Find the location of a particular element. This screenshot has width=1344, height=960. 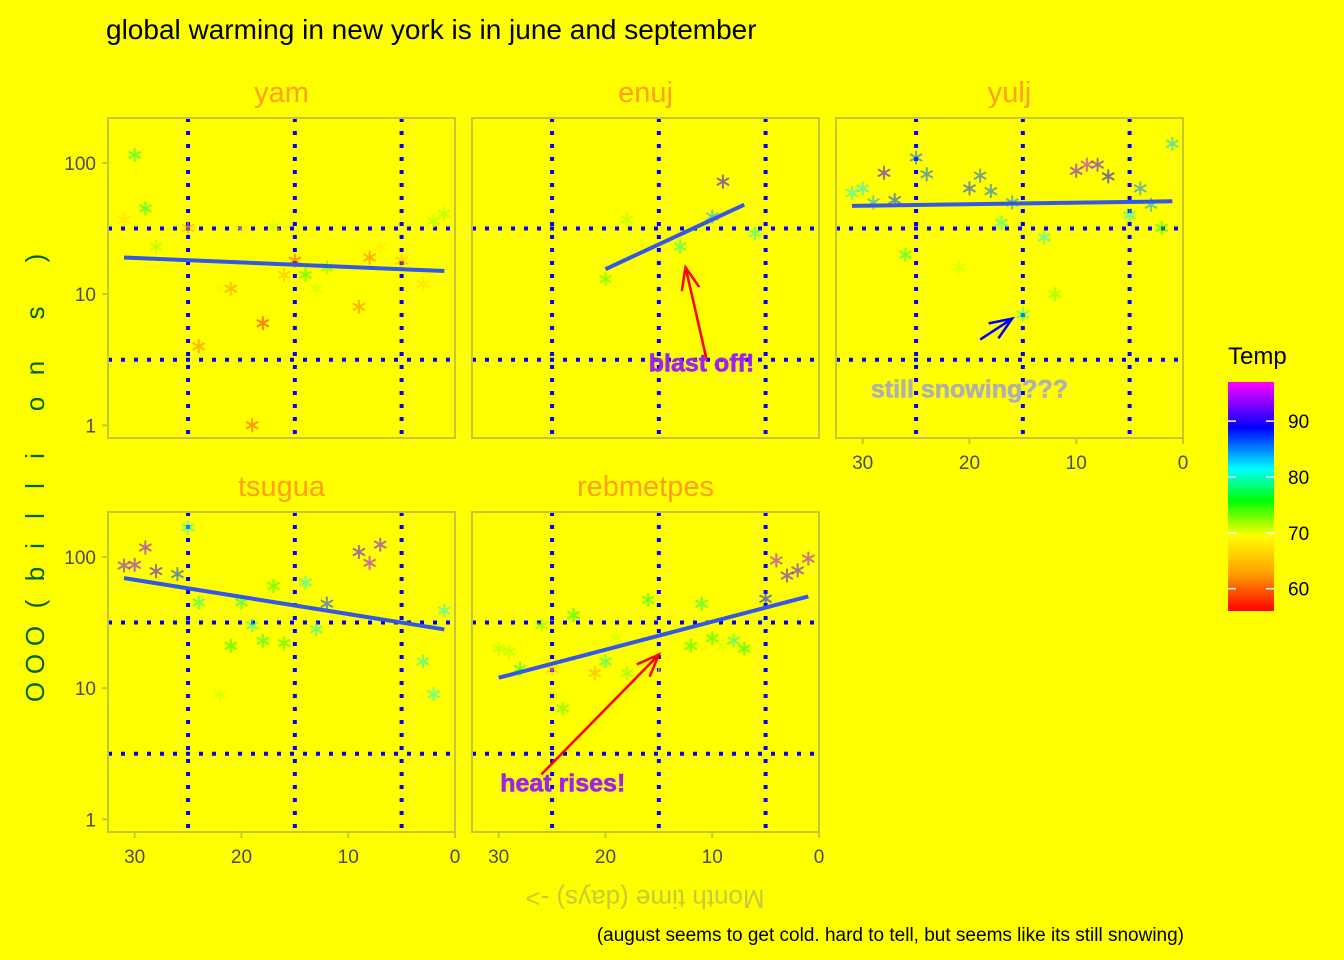

legend-tick-label: 60 is located at coordinates (1298, 590).